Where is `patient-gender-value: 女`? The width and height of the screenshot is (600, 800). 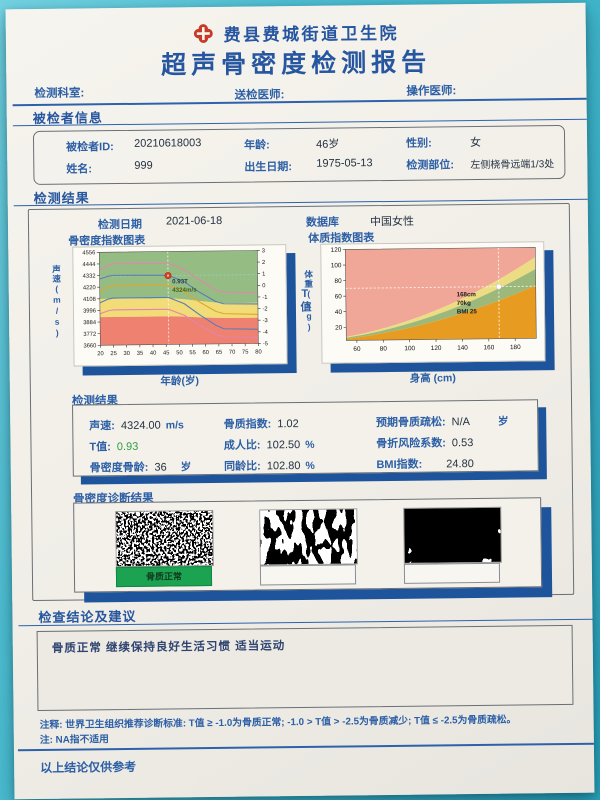
patient-gender-value: 女 is located at coordinates (476, 143).